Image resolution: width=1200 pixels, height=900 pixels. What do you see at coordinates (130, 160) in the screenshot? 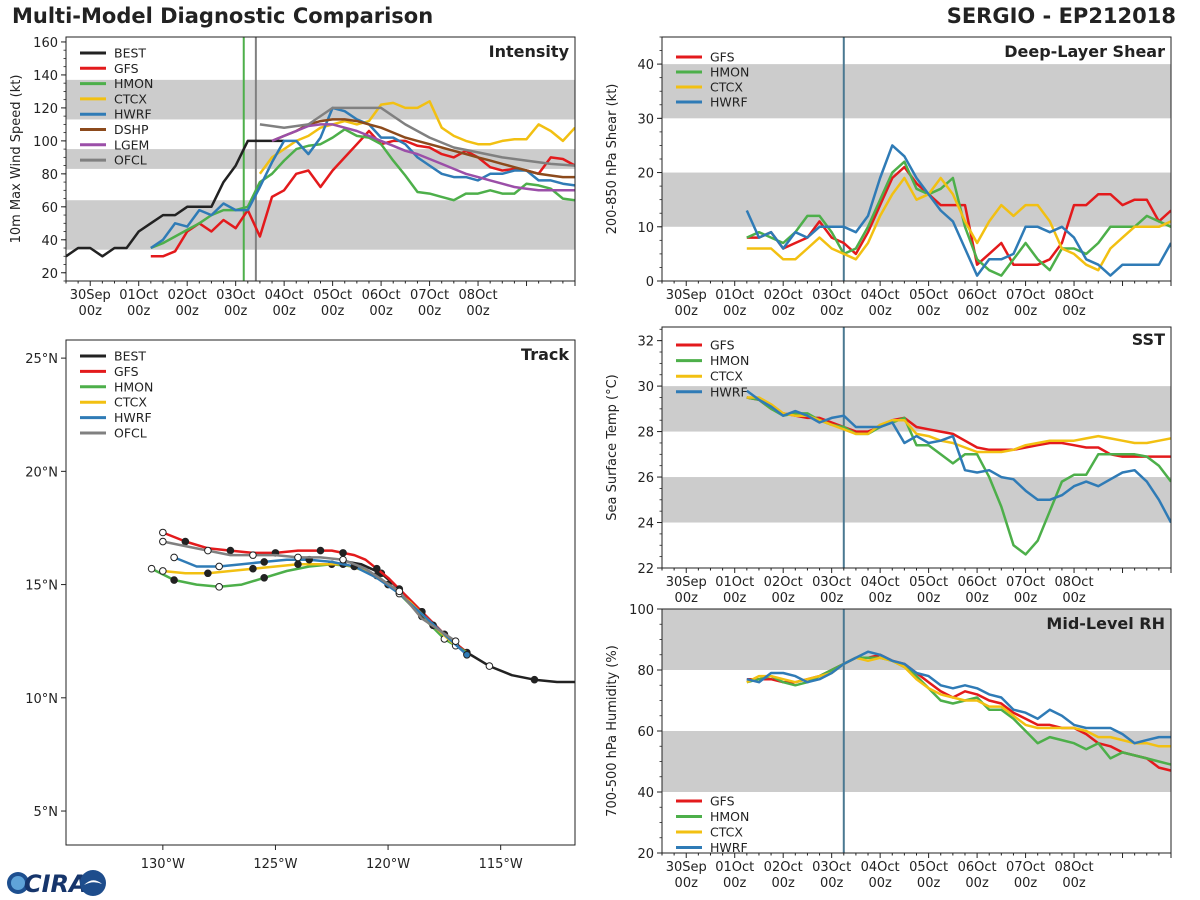
I see `intensity-legend-label-ofcl: OFCL` at bounding box center [130, 160].